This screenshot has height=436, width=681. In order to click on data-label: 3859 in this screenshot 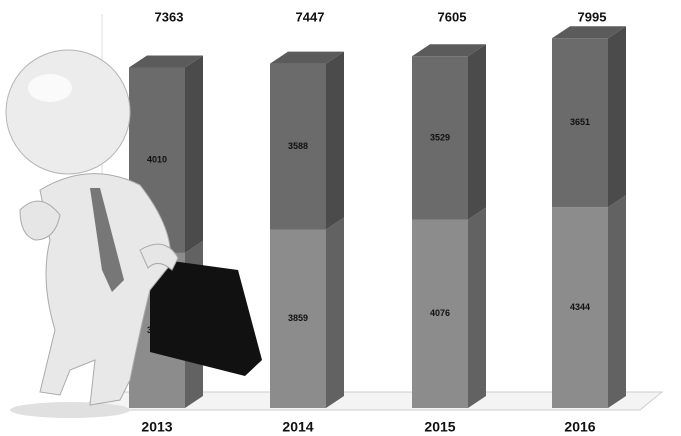, I will do `click(298, 318)`.